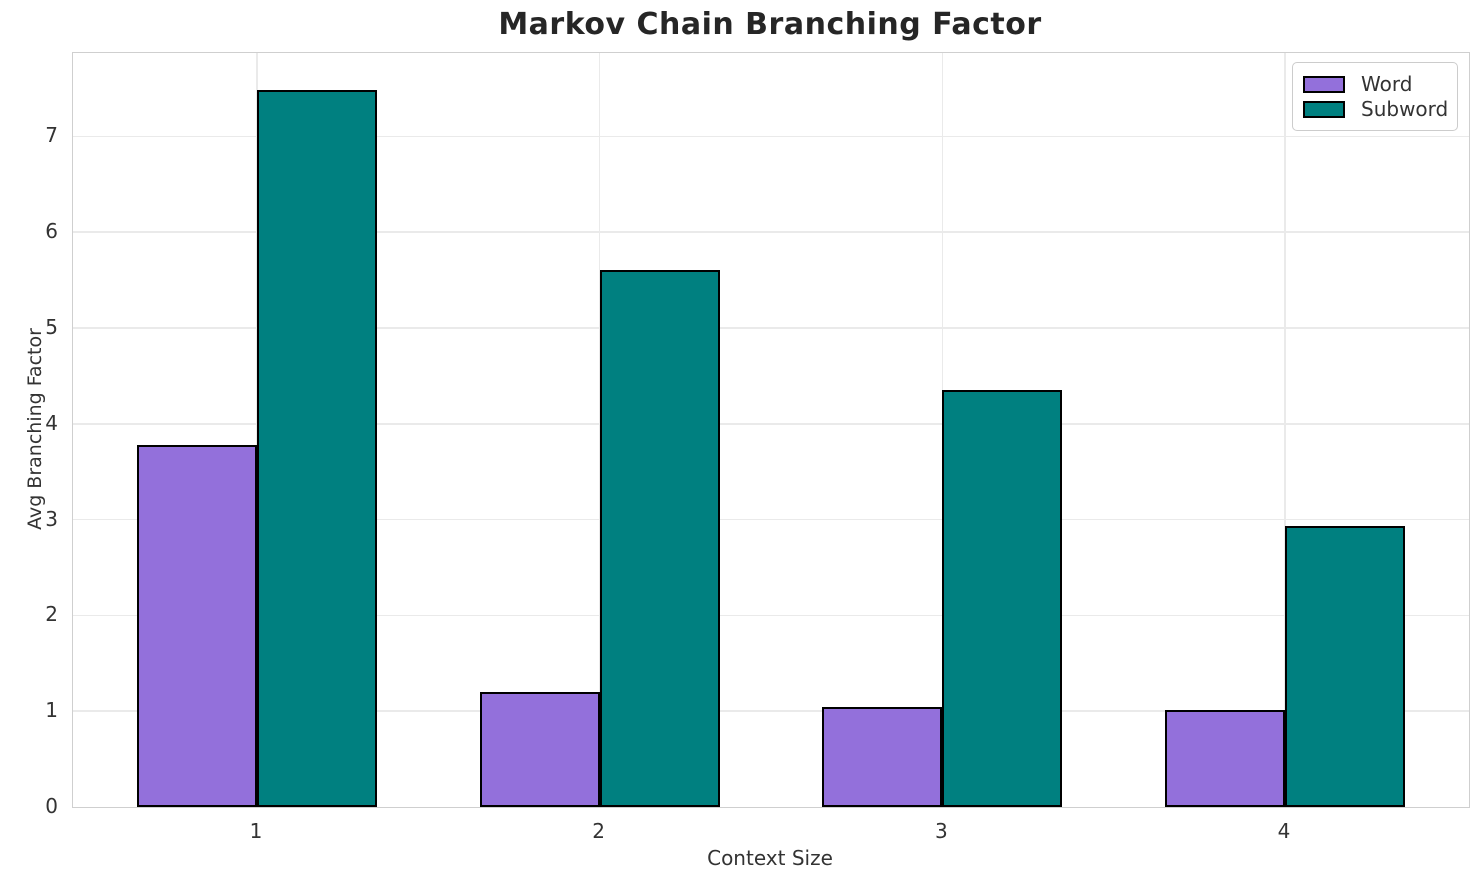  I want to click on y-tick-2: 2, so click(51, 614).